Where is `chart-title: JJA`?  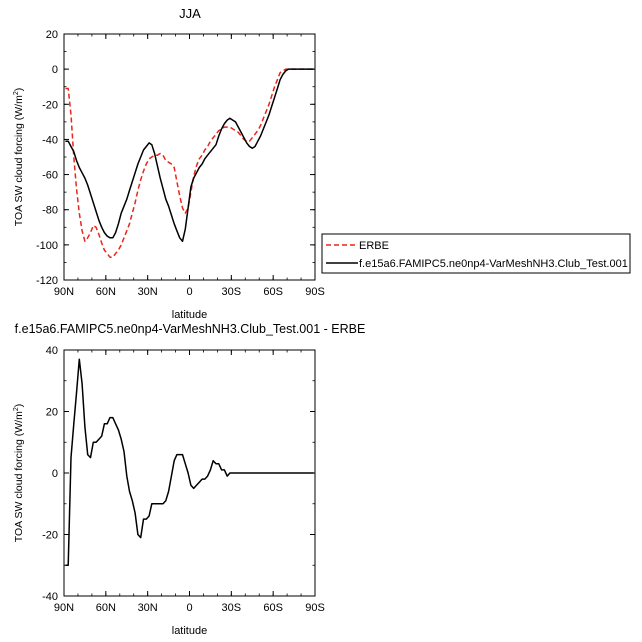
chart-title: JJA is located at coordinates (190, 13).